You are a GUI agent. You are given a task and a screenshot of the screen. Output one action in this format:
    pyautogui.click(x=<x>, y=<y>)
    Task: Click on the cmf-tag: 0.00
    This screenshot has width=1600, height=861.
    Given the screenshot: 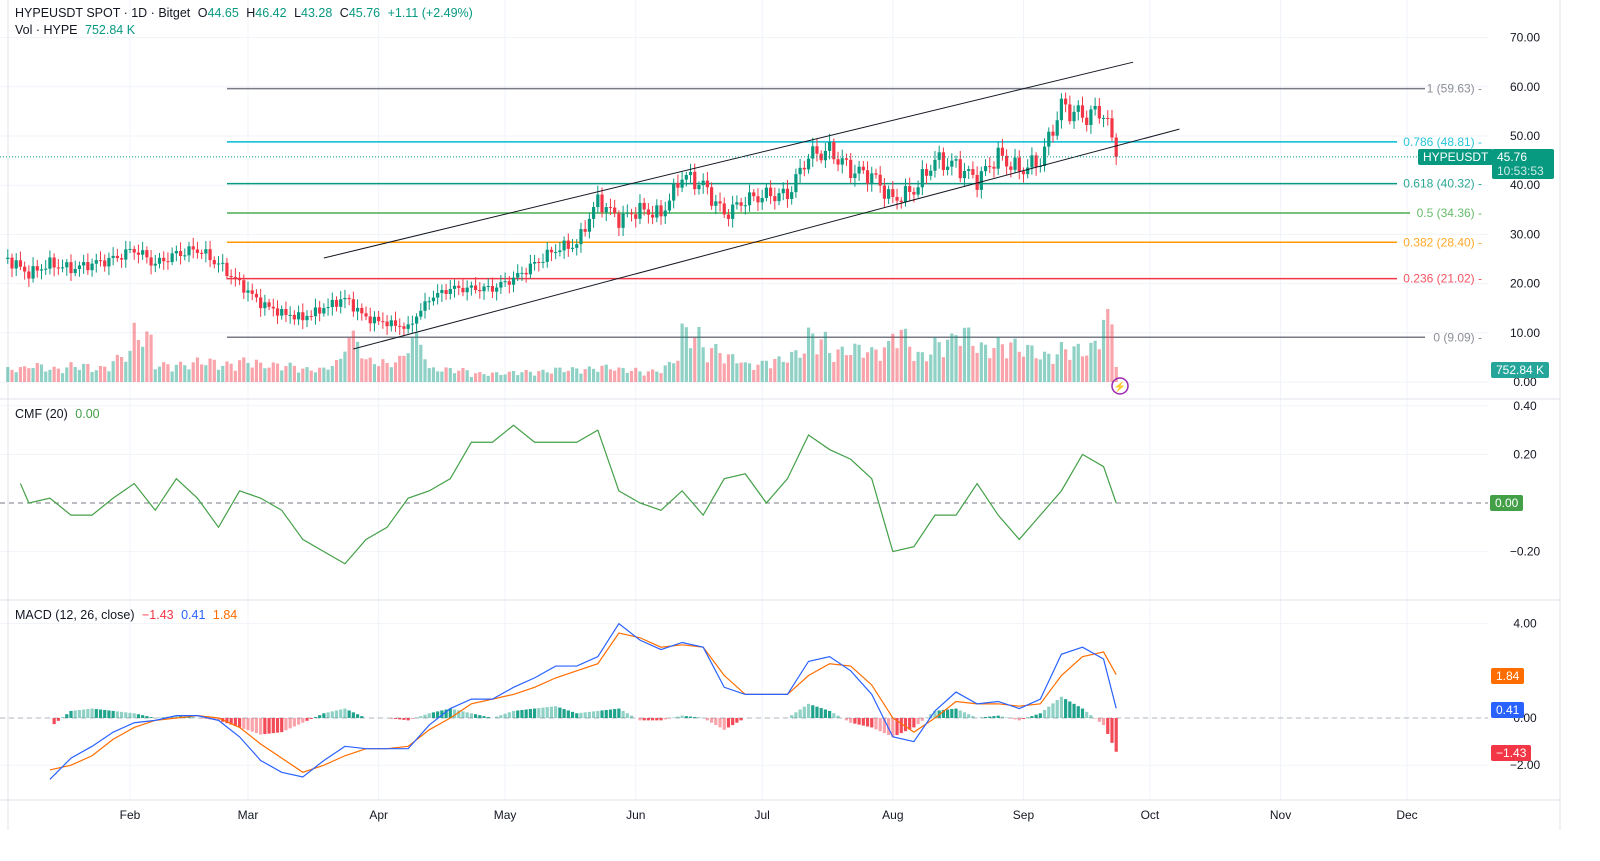 What is the action you would take?
    pyautogui.click(x=1507, y=503)
    